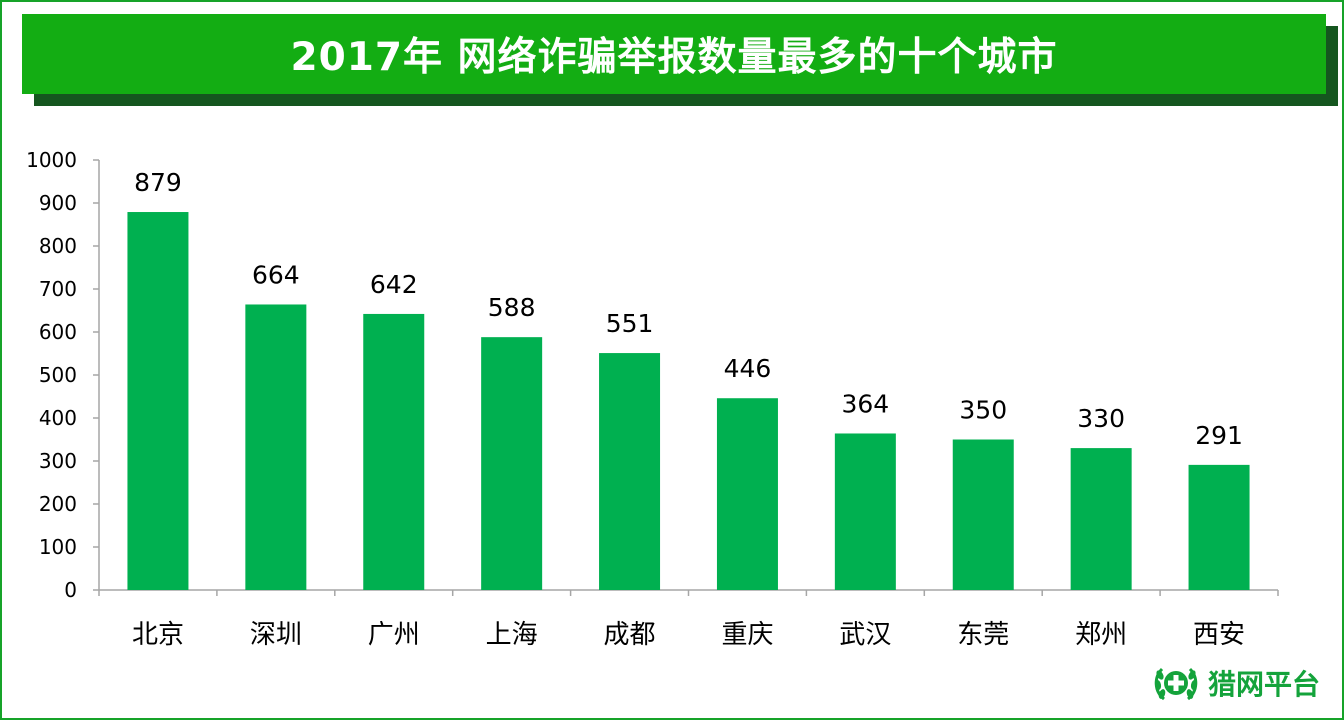 The height and width of the screenshot is (720, 1344). I want to click on chart-title: 2017年 网络诈骗举报数量最多的十个城市, so click(674, 57).